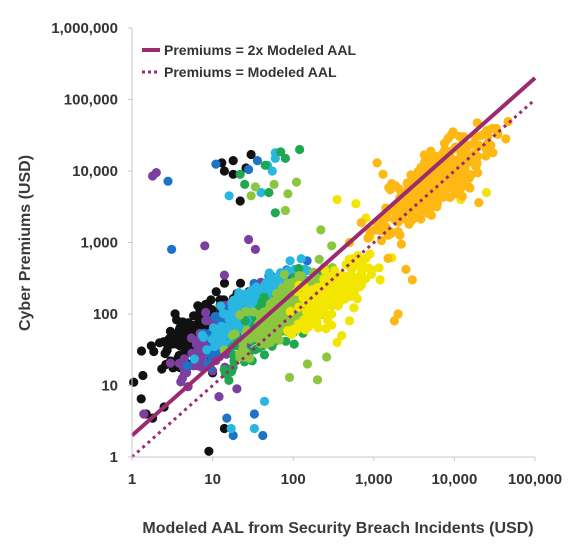 The image size is (587, 557). What do you see at coordinates (91, 100) in the screenshot?
I see `y-tick-label: 100,000` at bounding box center [91, 100].